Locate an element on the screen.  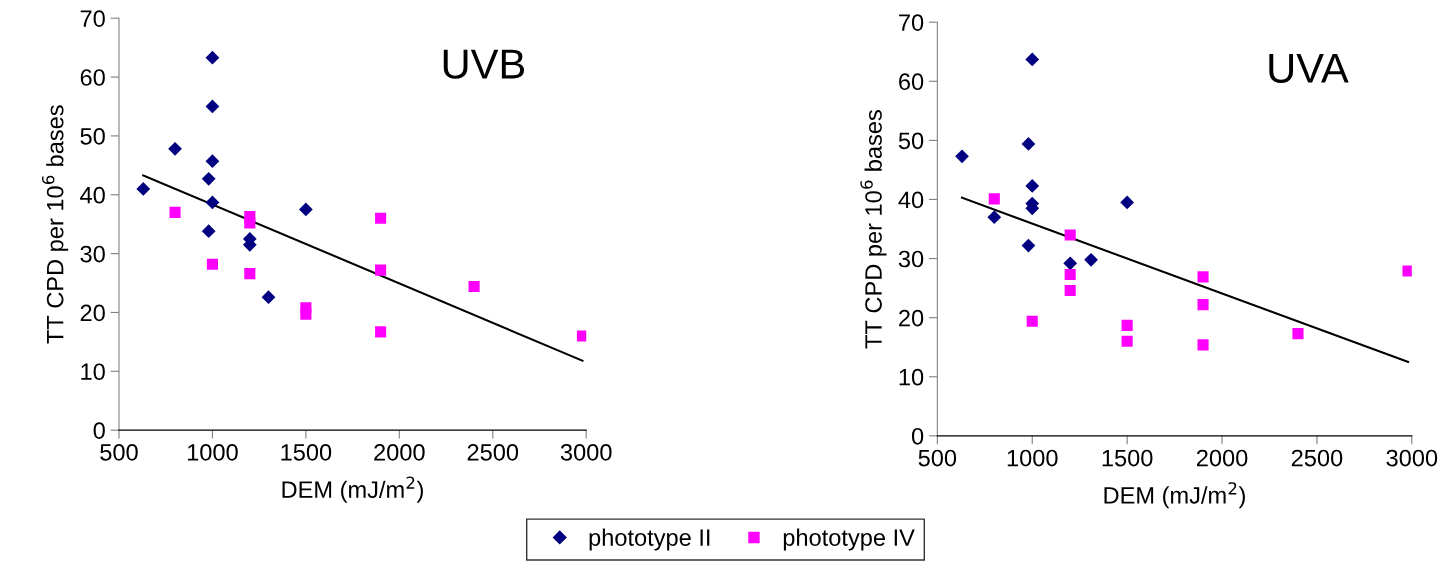
legend-label: phototype IV is located at coordinates (849, 539).